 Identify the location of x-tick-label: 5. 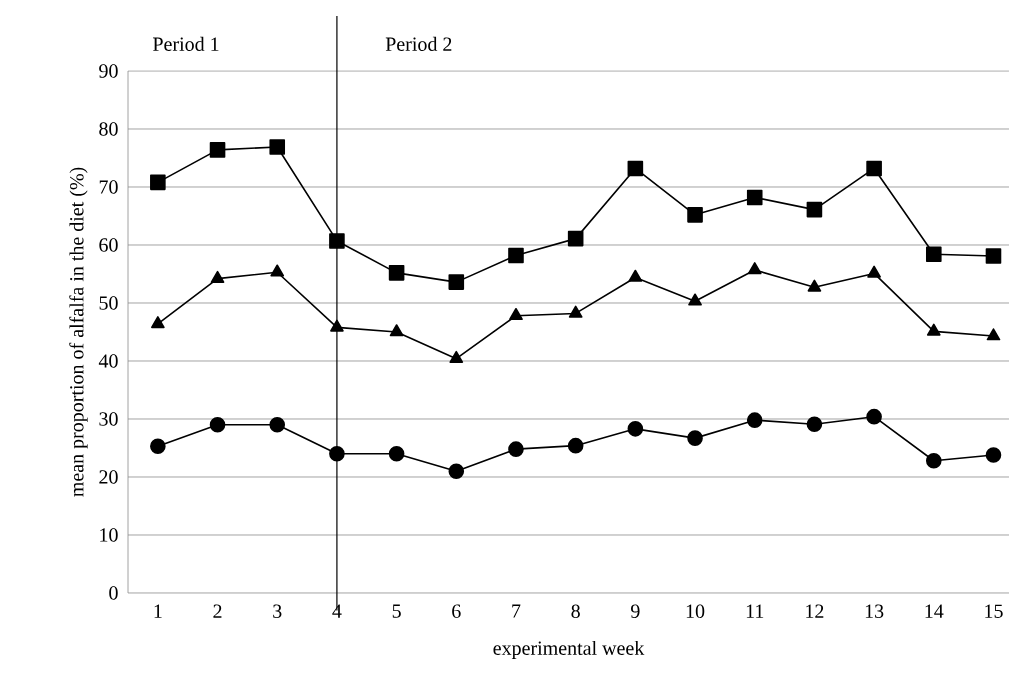
(396, 611).